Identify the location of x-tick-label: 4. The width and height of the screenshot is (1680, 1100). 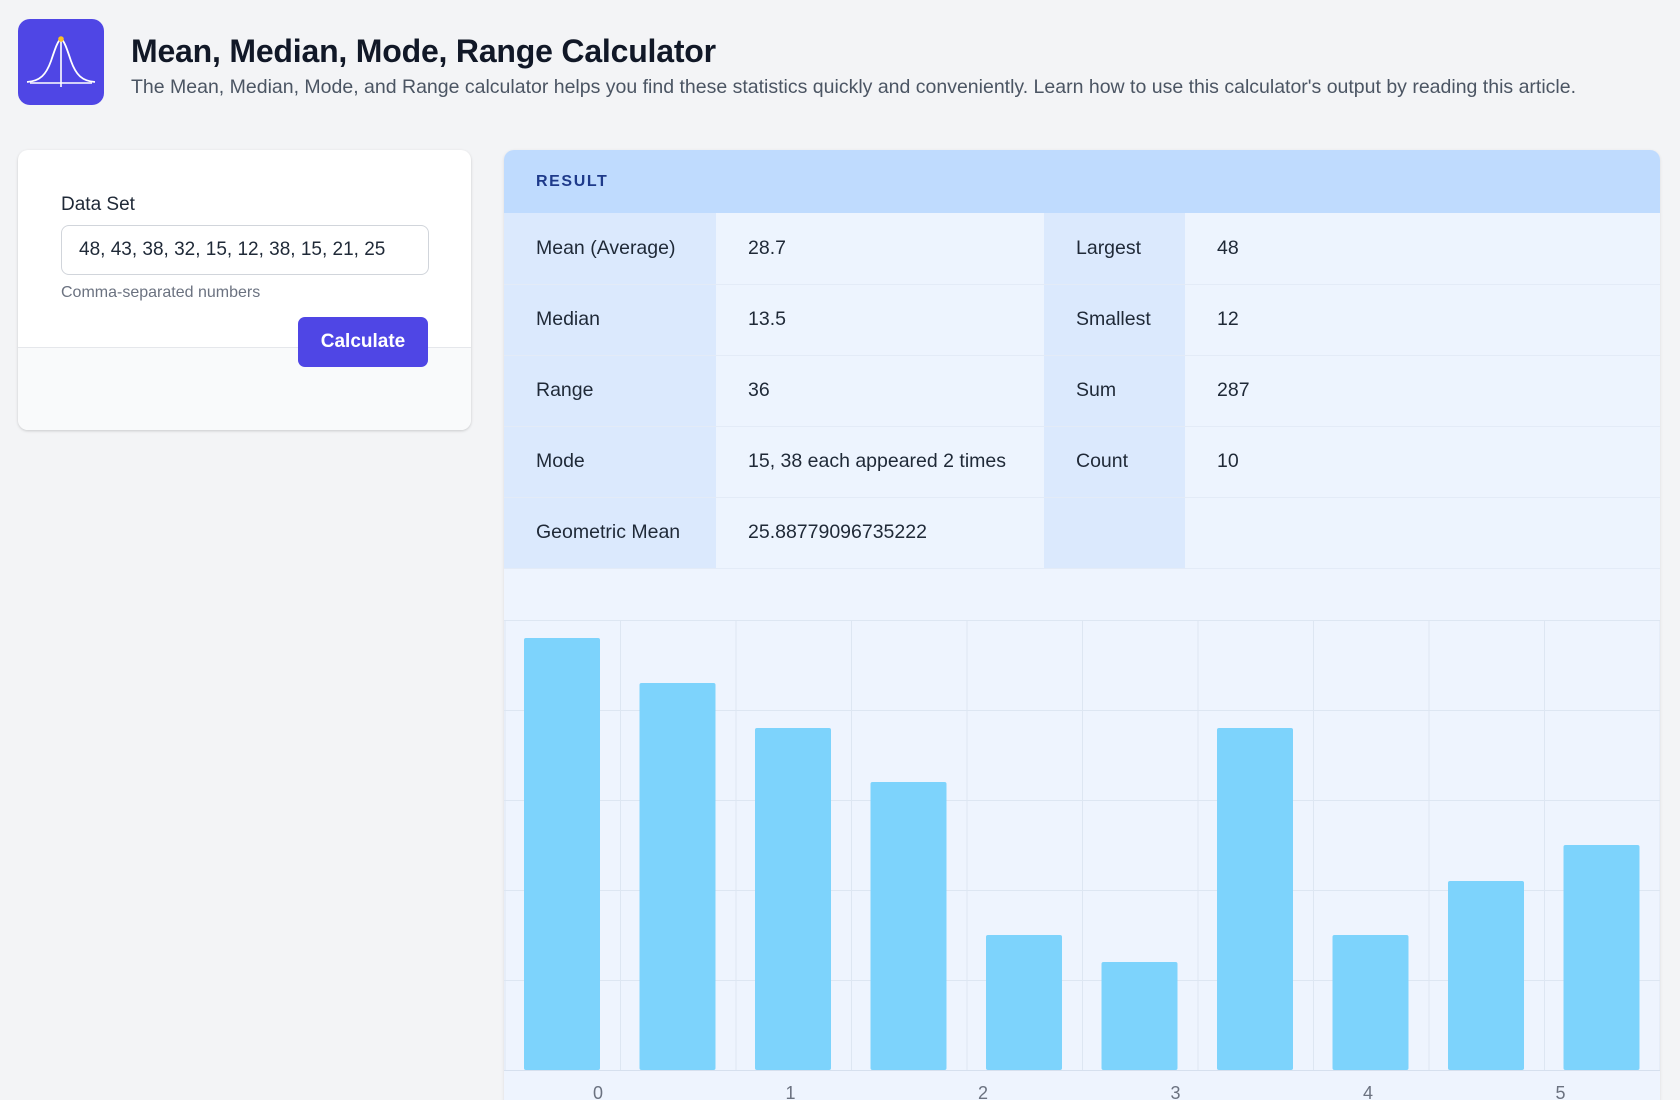
(1368, 1091).